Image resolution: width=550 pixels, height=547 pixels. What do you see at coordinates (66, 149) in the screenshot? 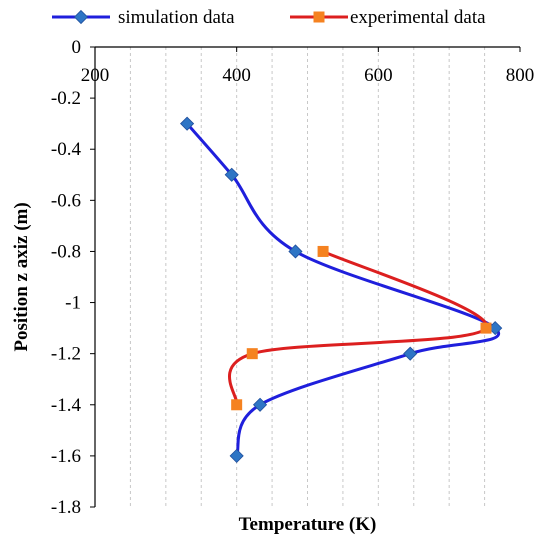
I see `y-tick-label: -0.4` at bounding box center [66, 149].